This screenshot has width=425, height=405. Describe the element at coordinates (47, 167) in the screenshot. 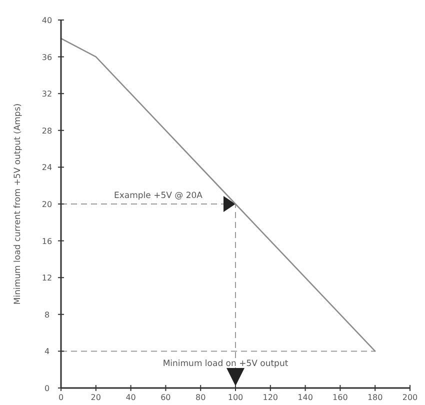

I see `y-tick-label: 24` at that location.